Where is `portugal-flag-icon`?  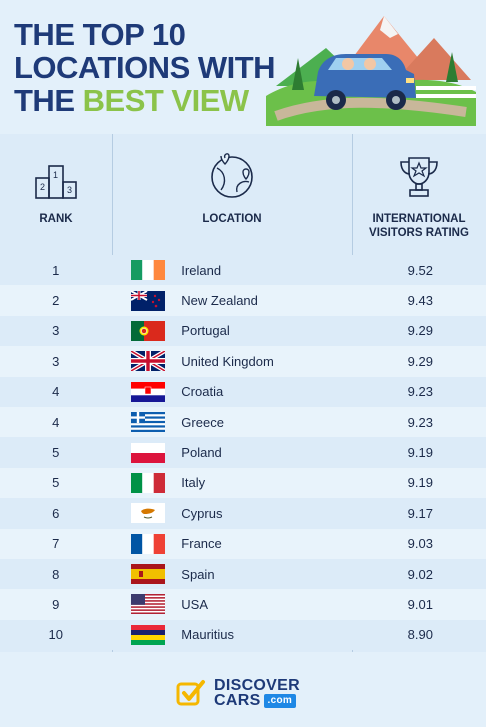
portugal-flag-icon is located at coordinates (148, 330).